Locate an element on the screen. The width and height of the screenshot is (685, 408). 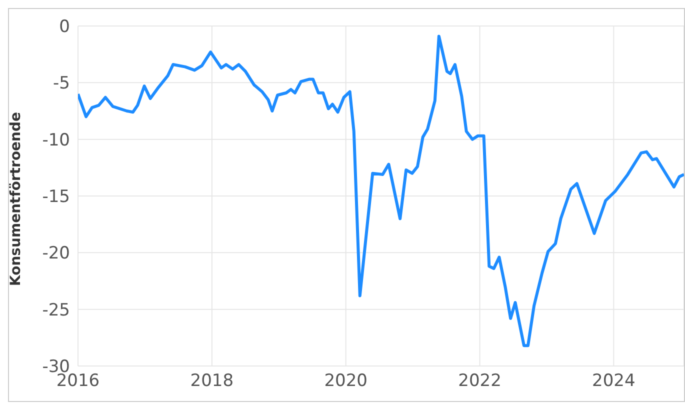
y-tick-label: -5 is located at coordinates (61, 84).